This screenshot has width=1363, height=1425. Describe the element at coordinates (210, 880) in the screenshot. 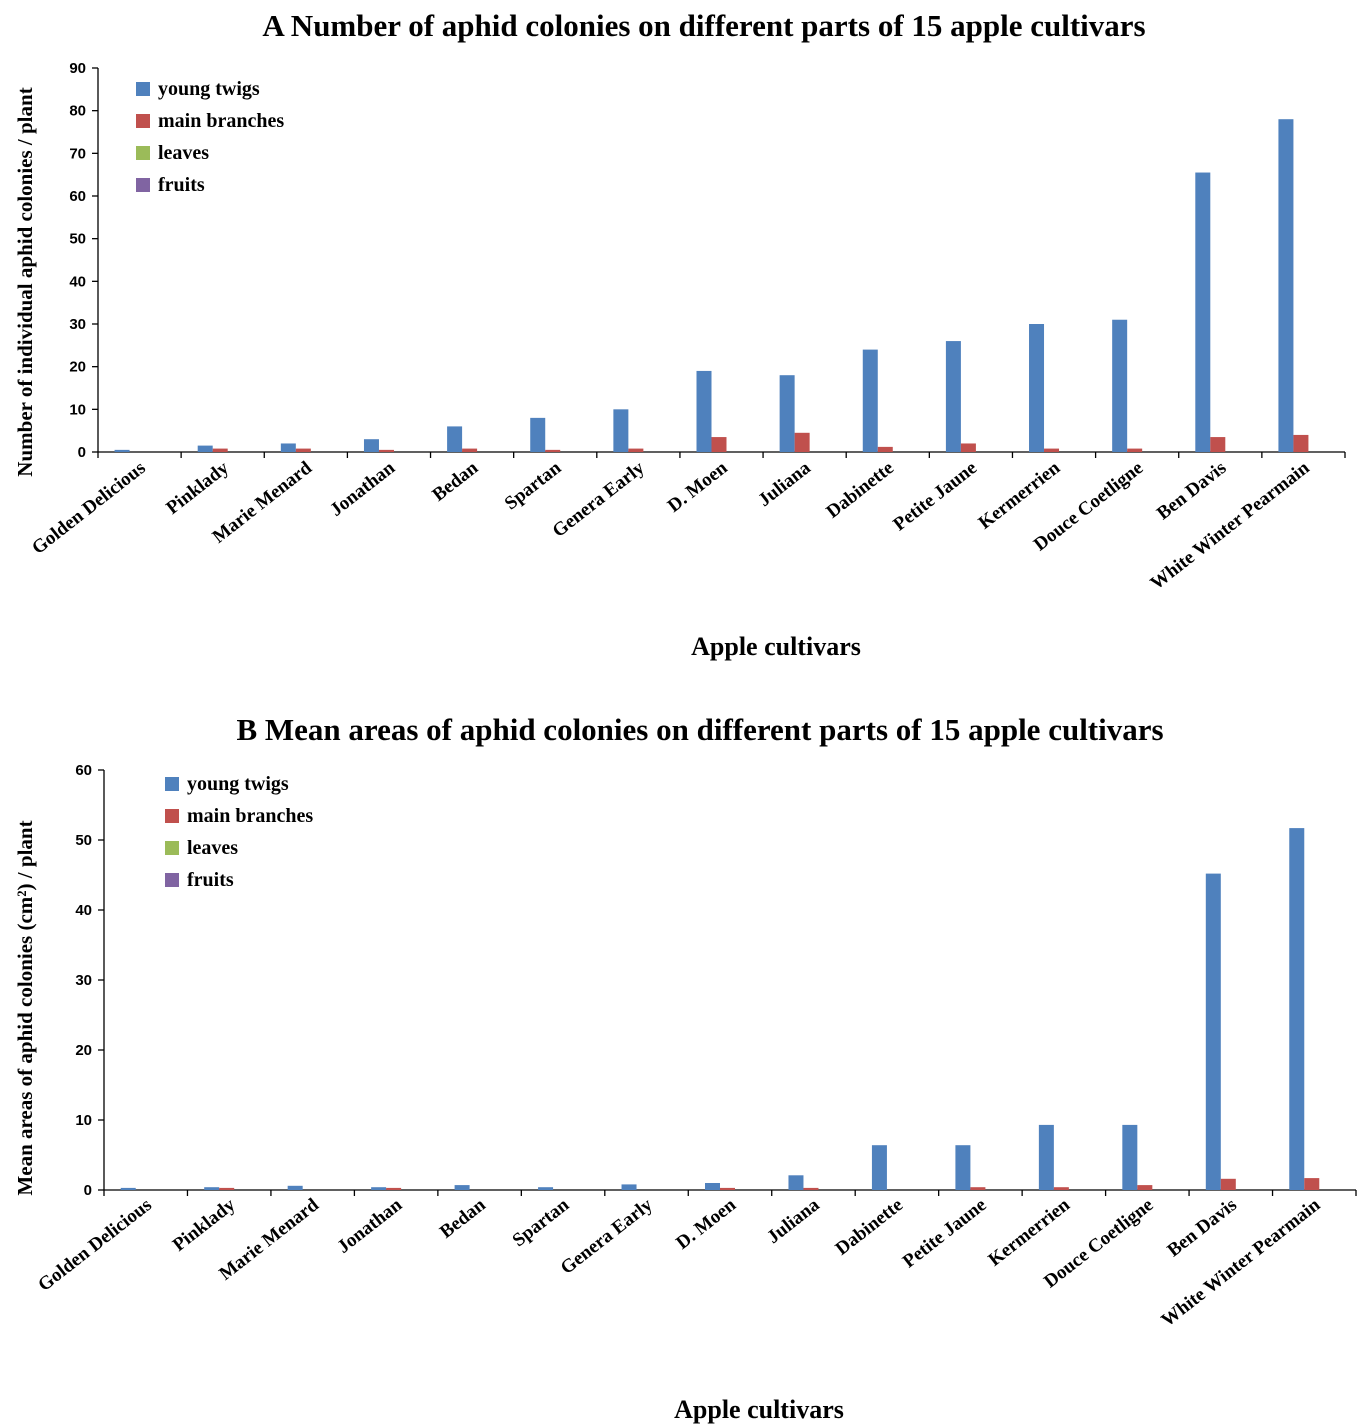

I see `chart-b-legend-label: fruits` at that location.